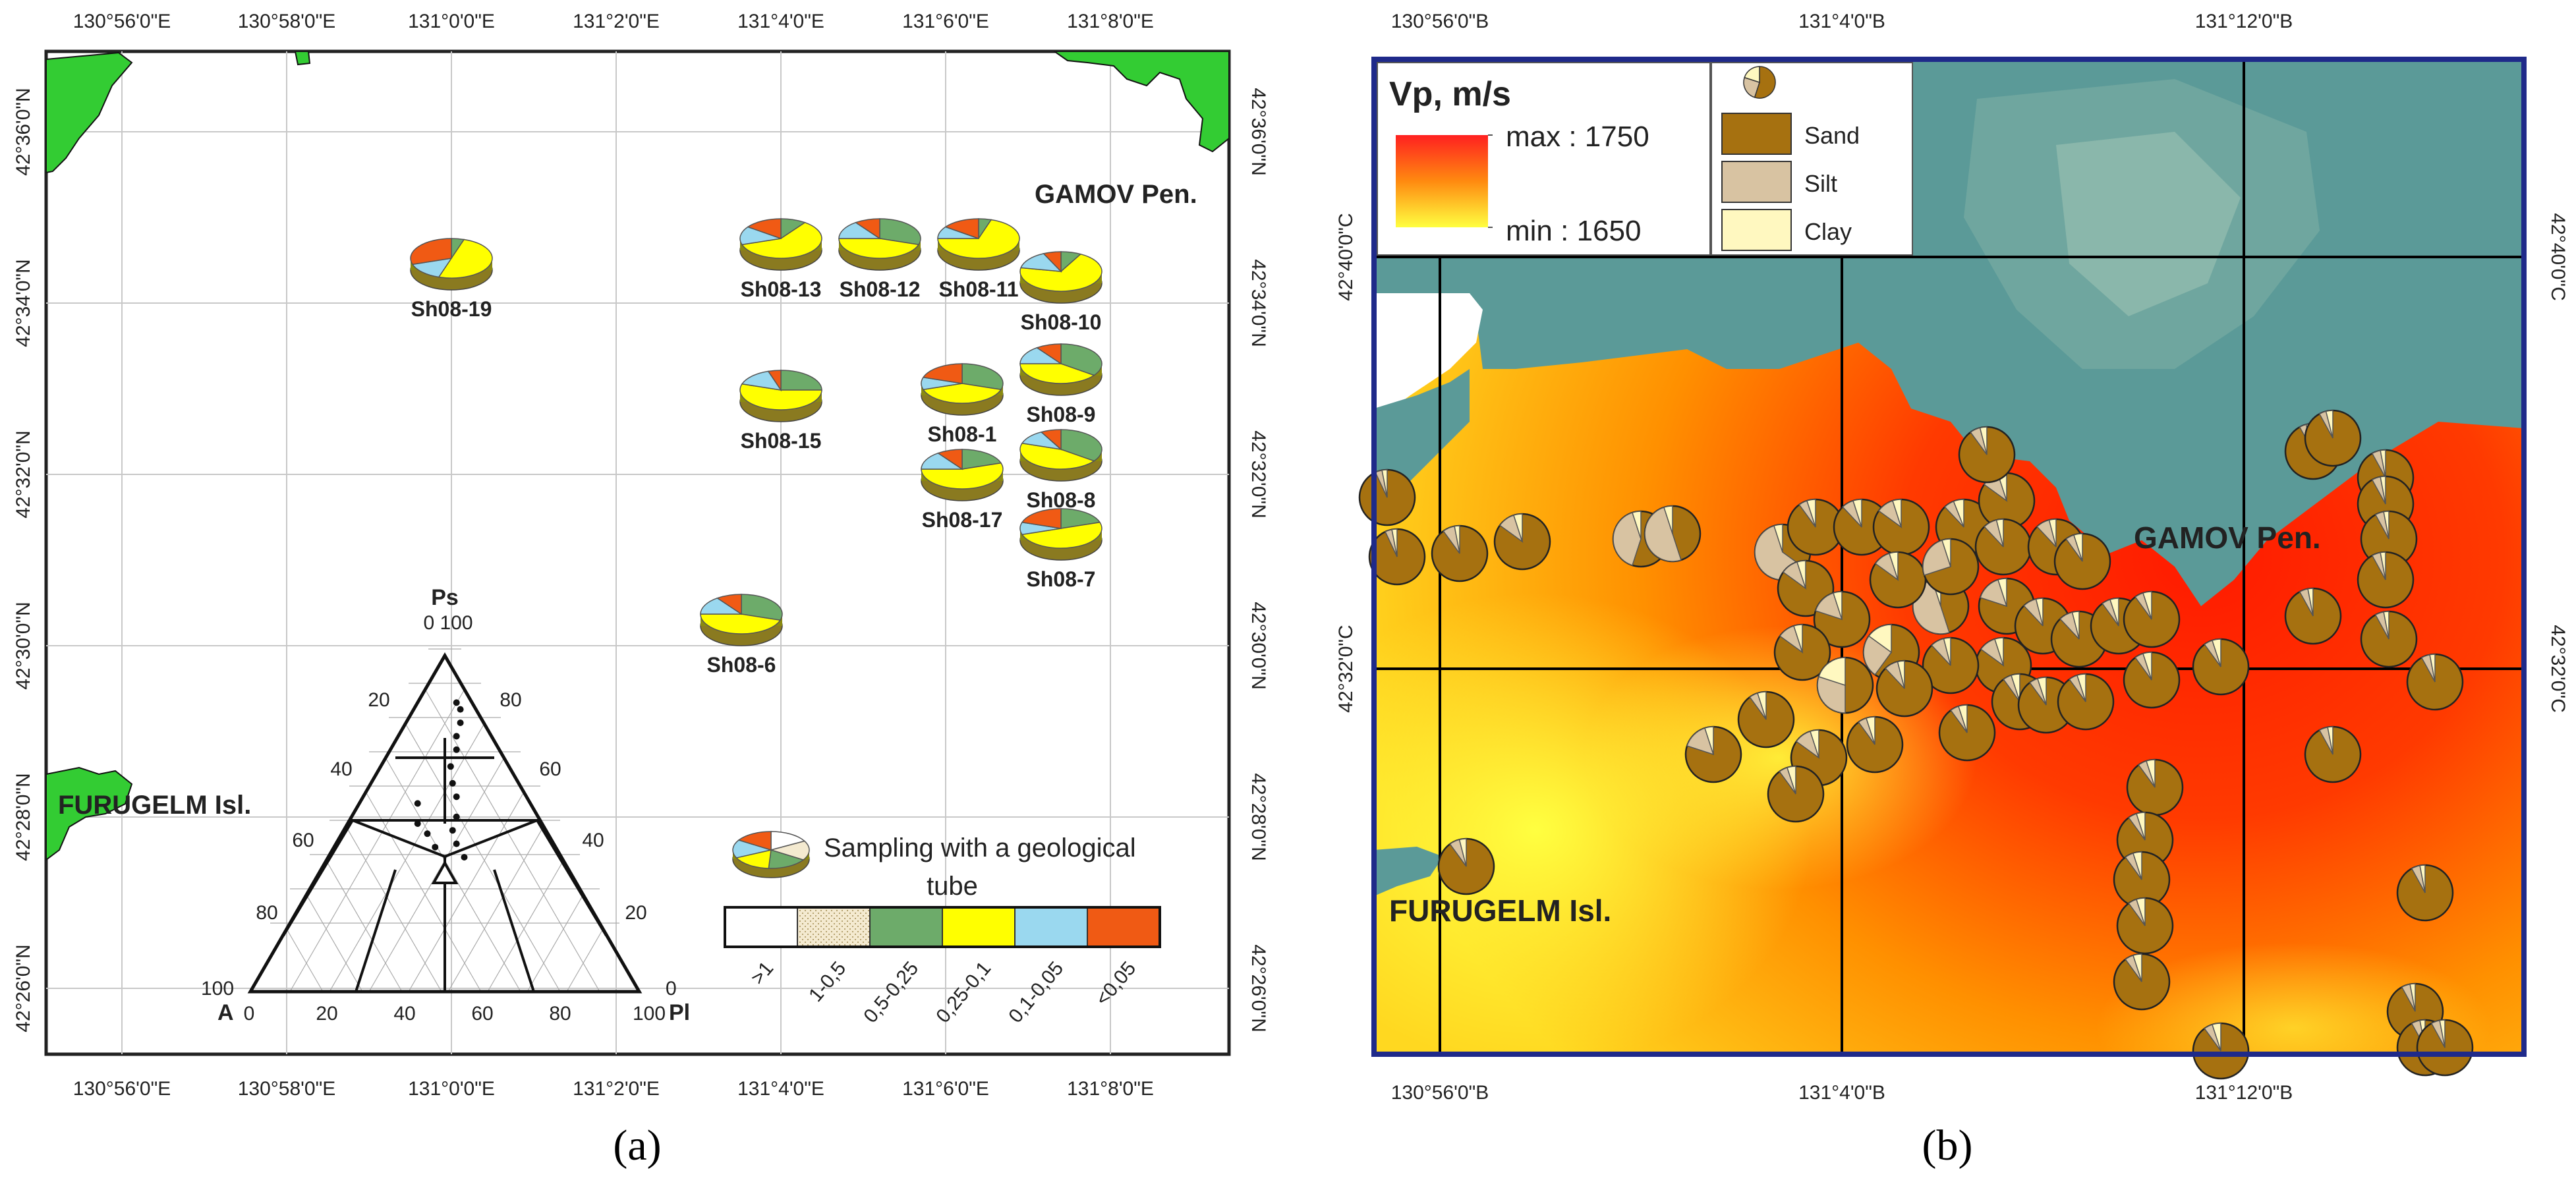  Describe the element at coordinates (637, 1145) in the screenshot. I see `panel-a-caption: (a)` at that location.